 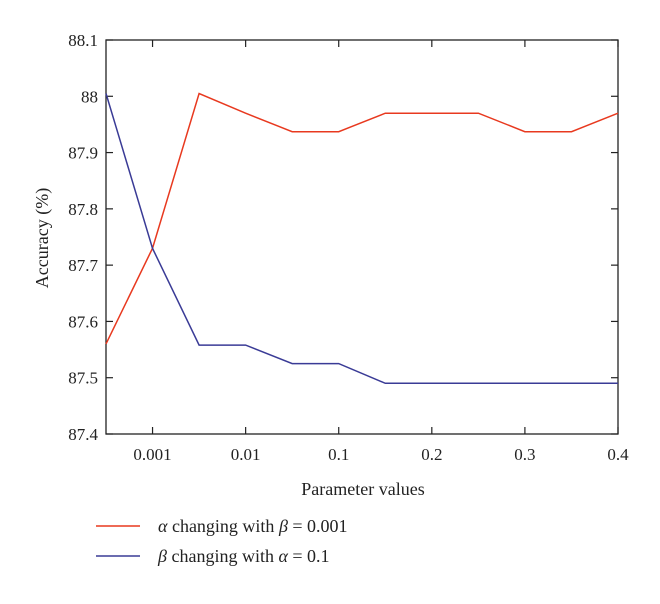 I want to click on y-tick-label: 87.9, so click(x=83, y=153).